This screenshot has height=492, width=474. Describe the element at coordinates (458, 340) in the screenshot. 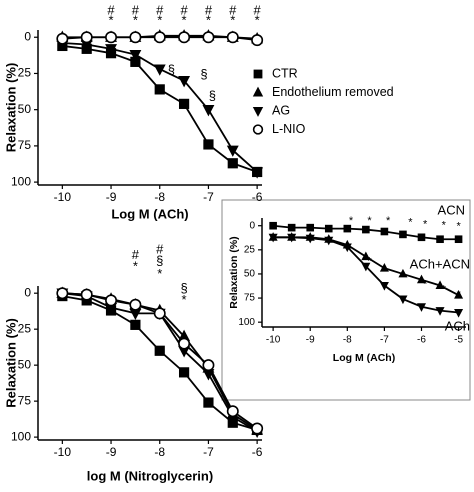

I see `x-tick-label: -5` at that location.